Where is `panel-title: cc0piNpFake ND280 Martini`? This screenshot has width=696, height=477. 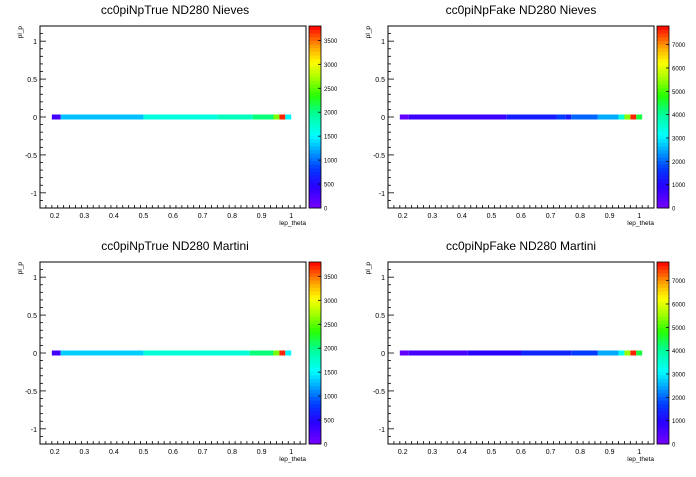 panel-title: cc0piNpFake ND280 Martini is located at coordinates (521, 246).